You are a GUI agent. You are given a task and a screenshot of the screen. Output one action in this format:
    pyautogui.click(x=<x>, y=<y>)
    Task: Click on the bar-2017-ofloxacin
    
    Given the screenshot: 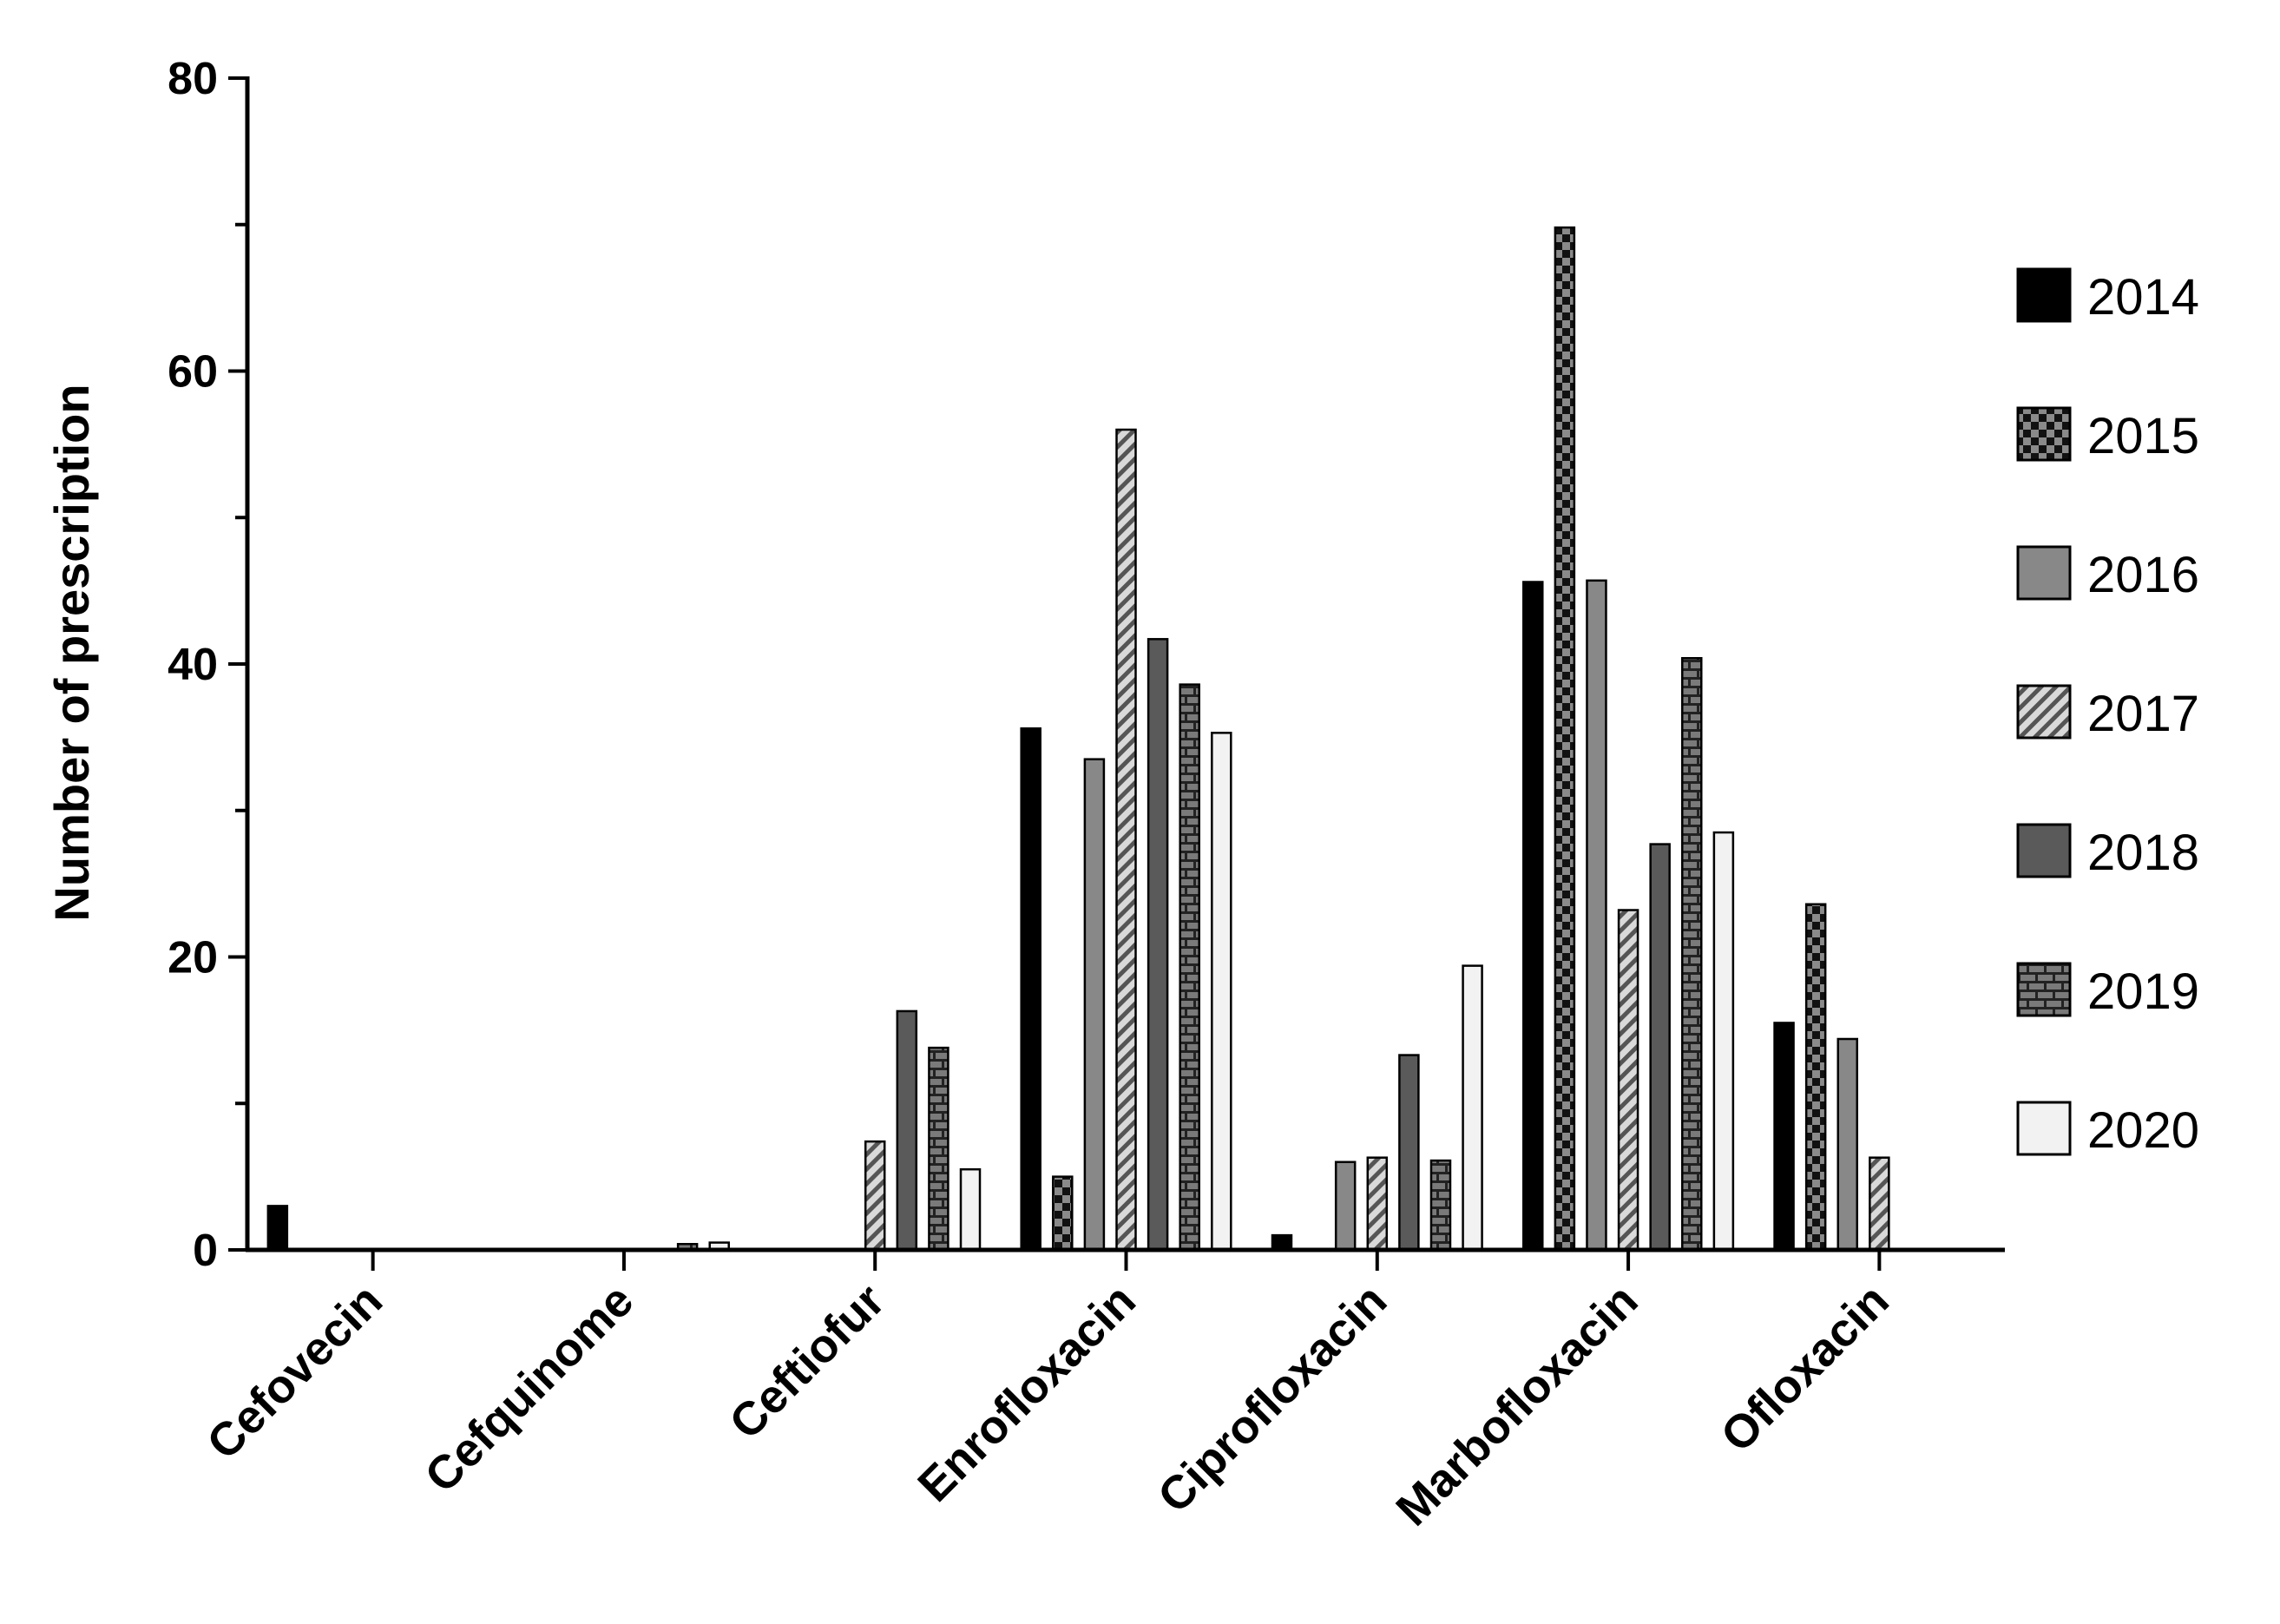 What is the action you would take?
    pyautogui.click(x=1879, y=1204)
    